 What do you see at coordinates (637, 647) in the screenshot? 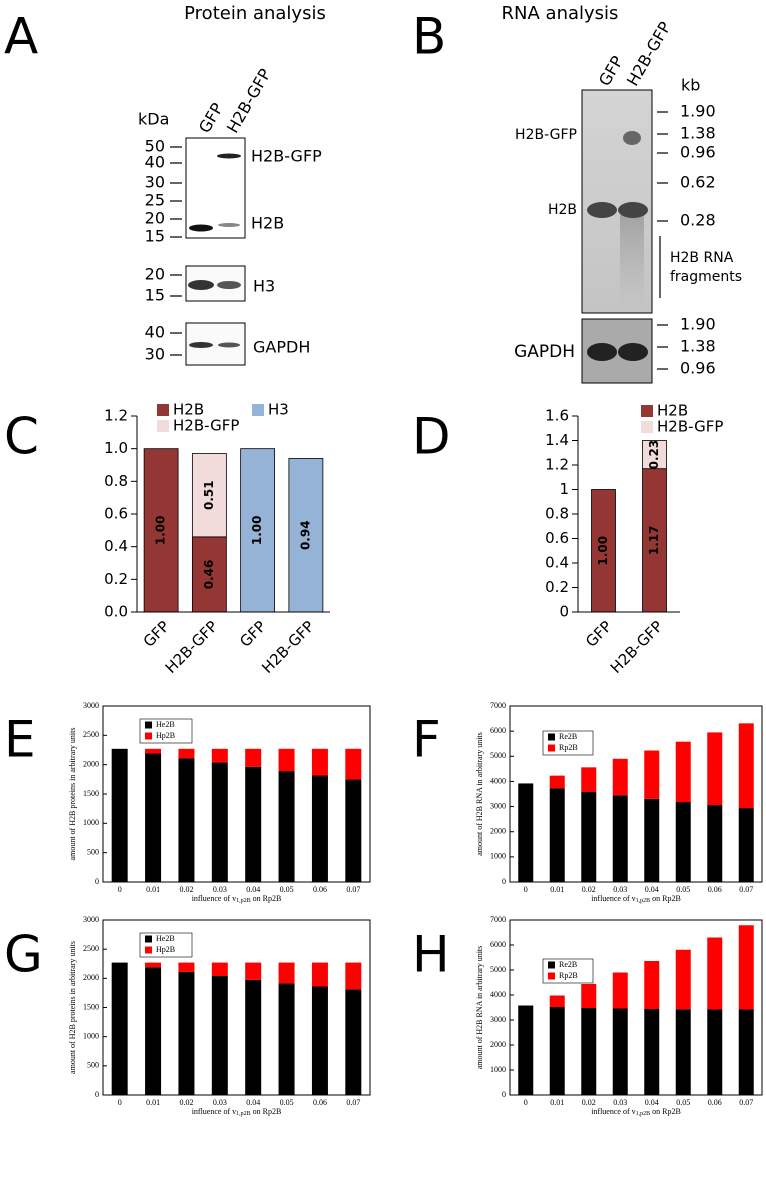
I see `x-tick-label: H2B-GFP` at bounding box center [637, 647].